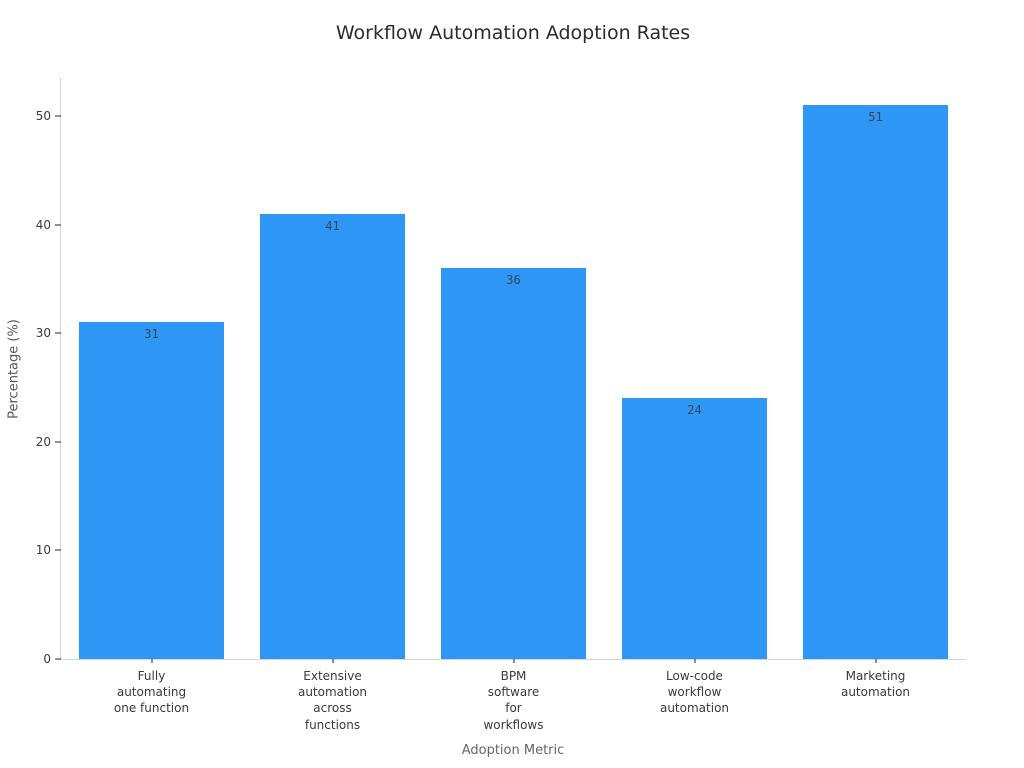  I want to click on x-axis-tick-label: Fully automating one function, so click(151, 692).